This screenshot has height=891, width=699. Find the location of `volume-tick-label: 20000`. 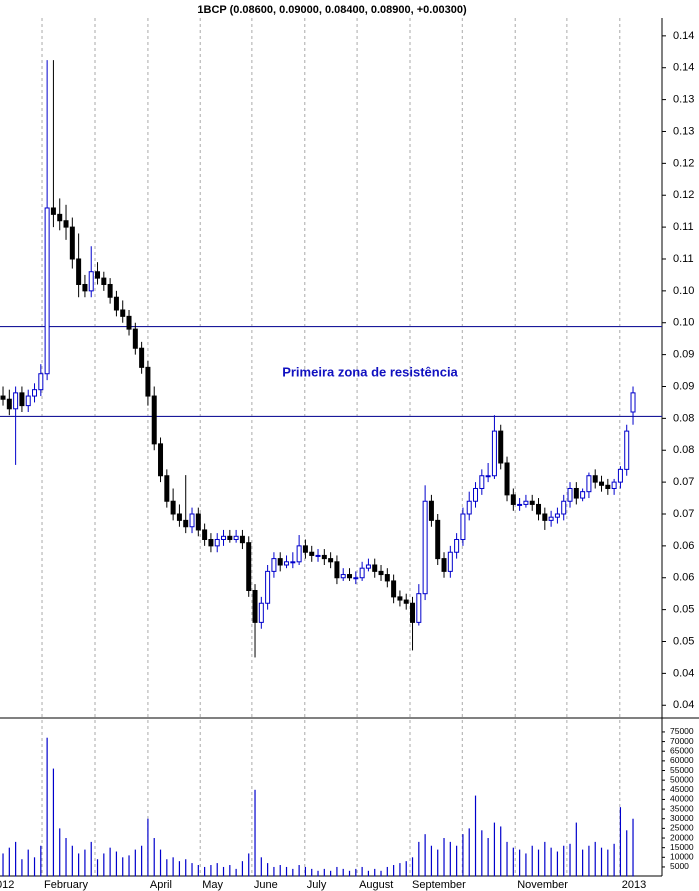

volume-tick-label: 20000 is located at coordinates (682, 837).